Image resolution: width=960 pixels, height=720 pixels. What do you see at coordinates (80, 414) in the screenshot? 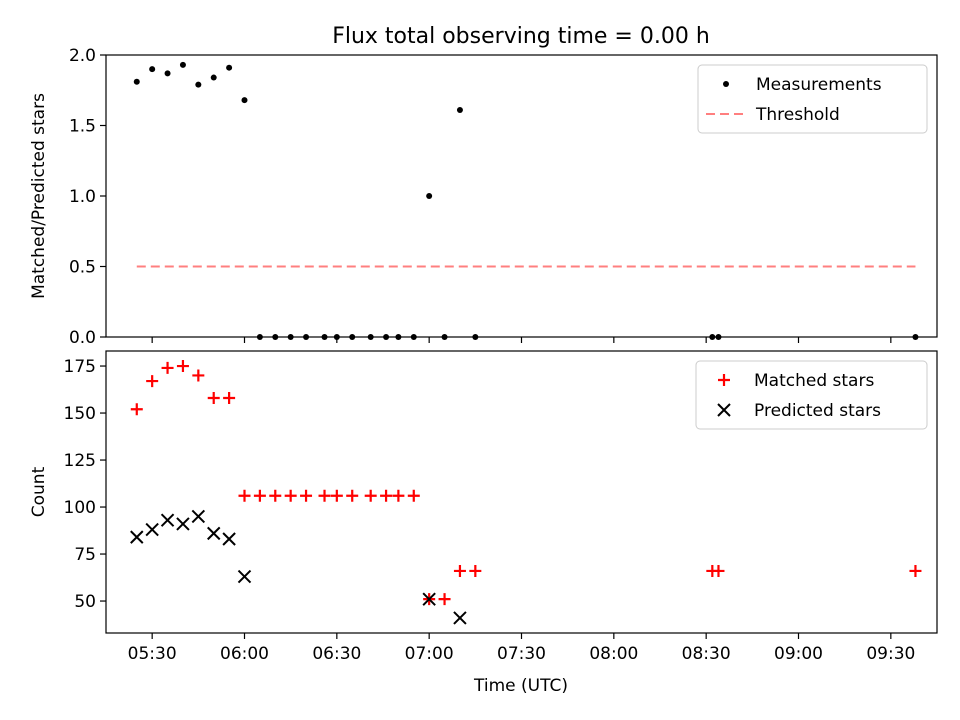
I see `bottom-y-tick-label: 150` at bounding box center [80, 414].